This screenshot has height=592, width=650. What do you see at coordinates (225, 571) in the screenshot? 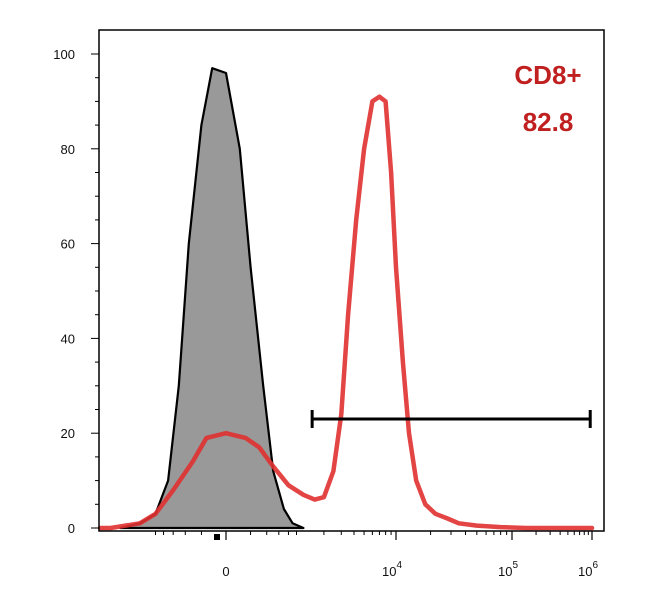
I see `x-tick-label: 0` at bounding box center [225, 571].